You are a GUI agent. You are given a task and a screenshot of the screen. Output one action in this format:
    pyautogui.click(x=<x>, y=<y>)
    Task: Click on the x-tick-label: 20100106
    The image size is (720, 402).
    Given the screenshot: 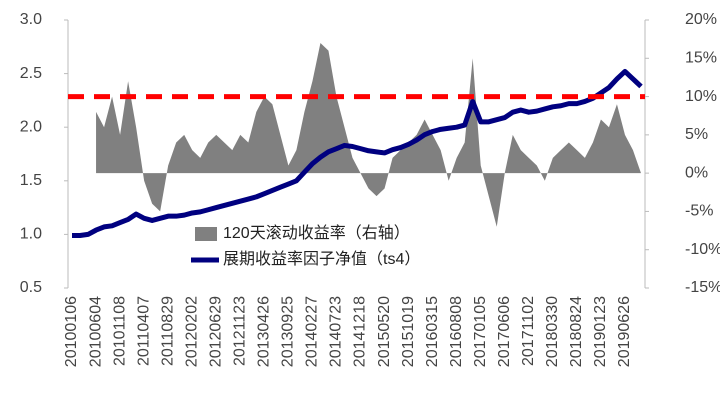 What is the action you would take?
    pyautogui.click(x=71, y=331)
    